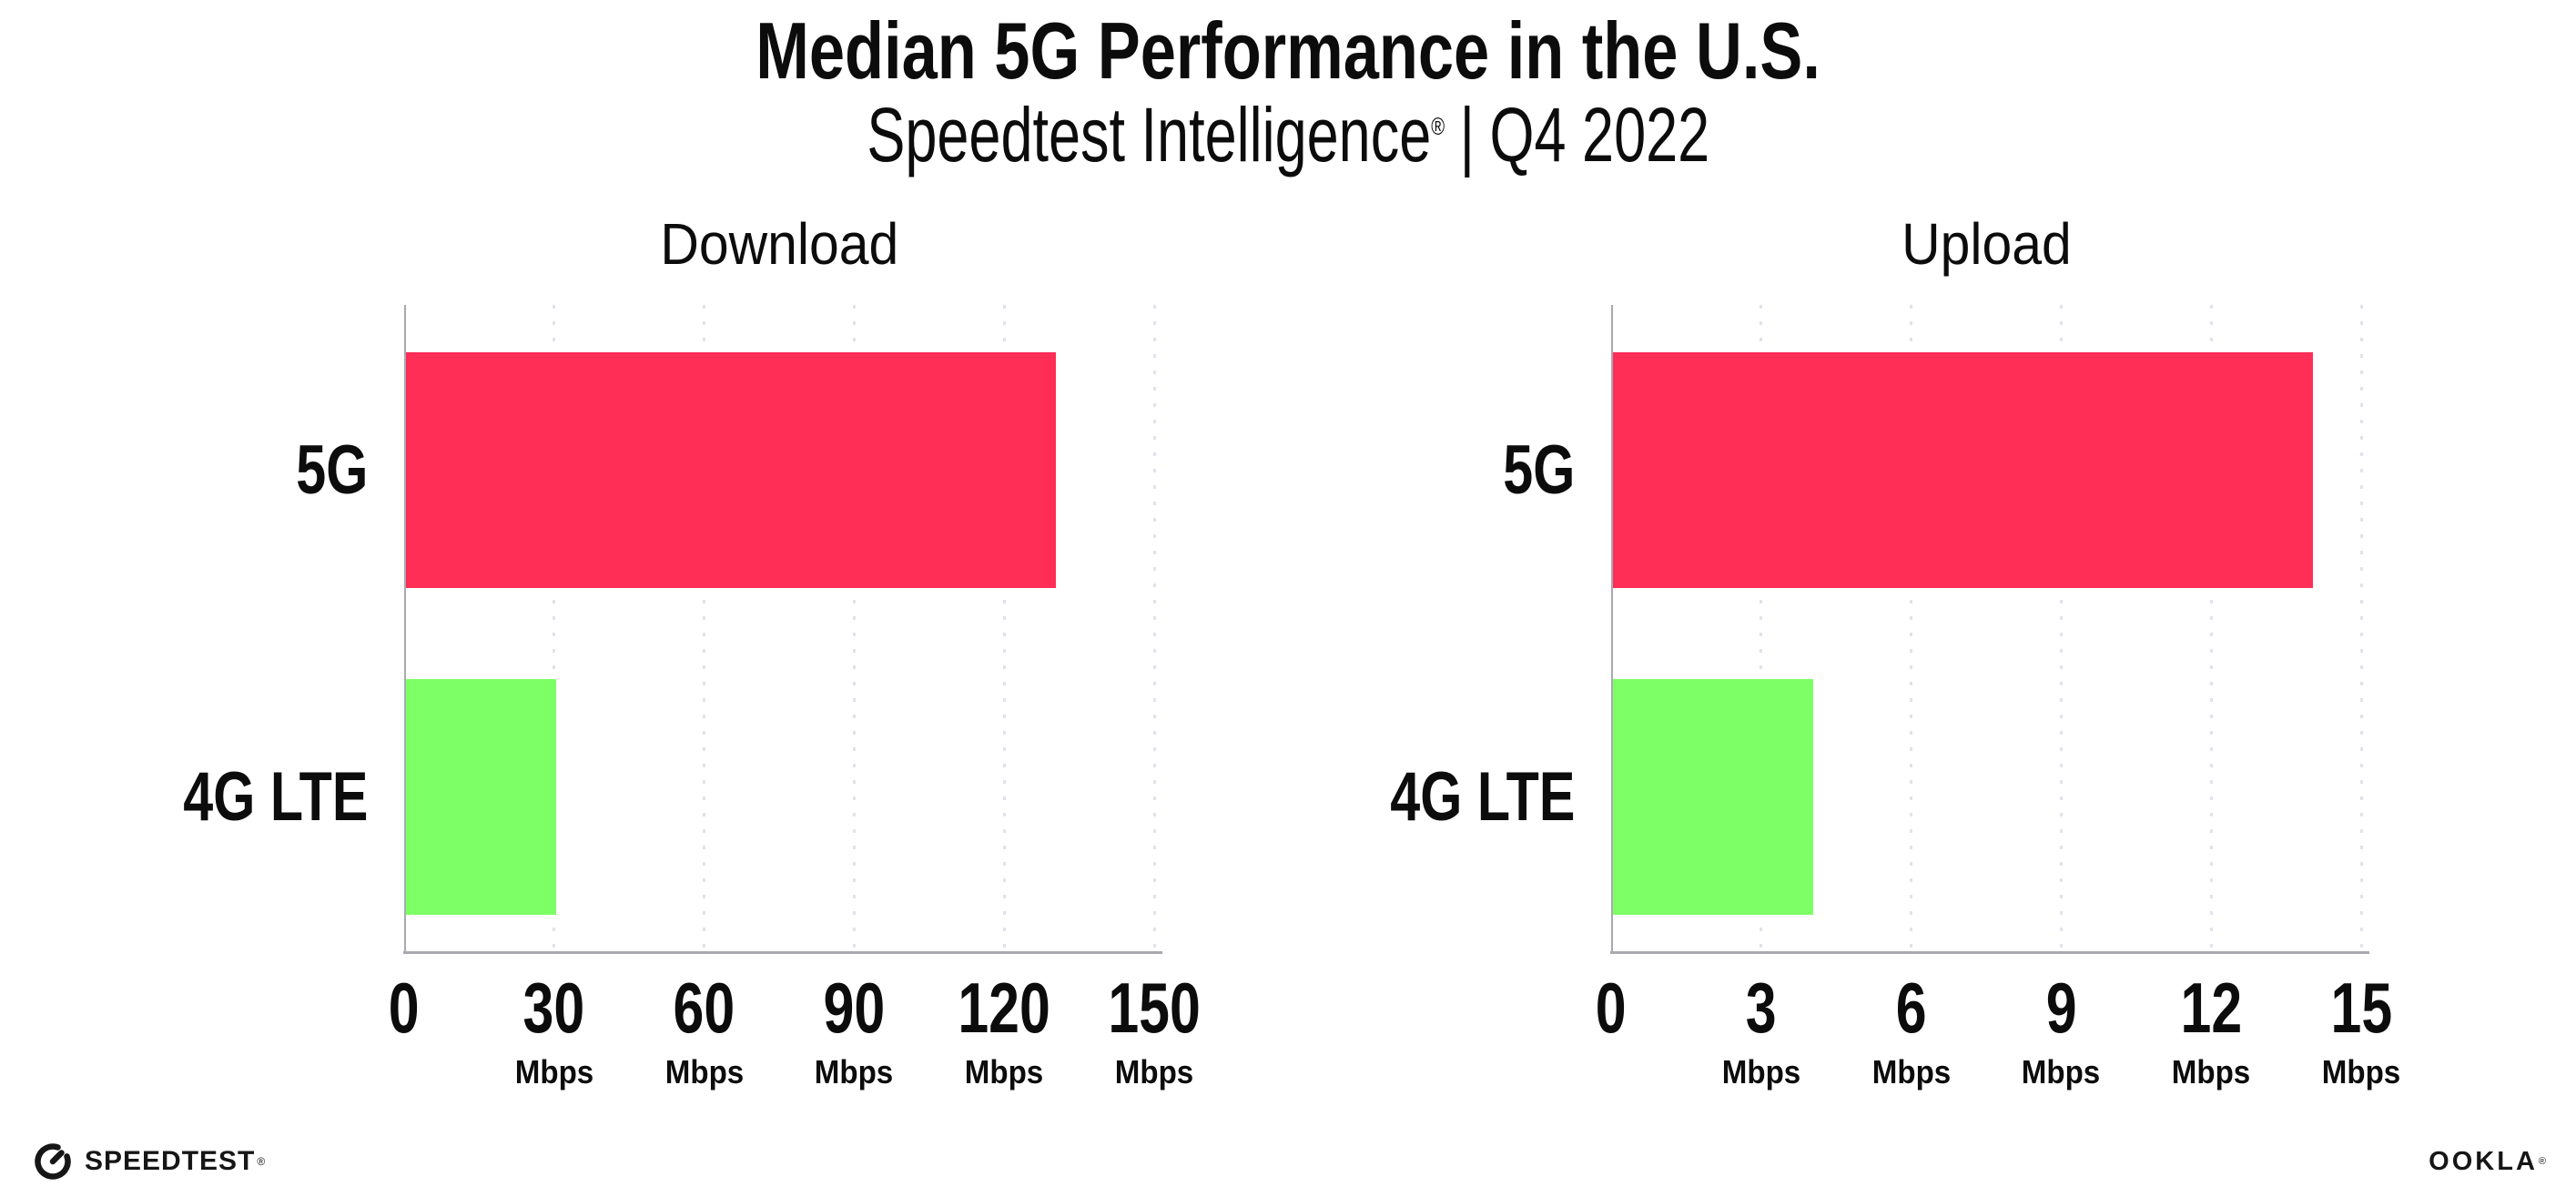 This screenshot has width=2576, height=1197. I want to click on chart-title-download: Download, so click(779, 244).